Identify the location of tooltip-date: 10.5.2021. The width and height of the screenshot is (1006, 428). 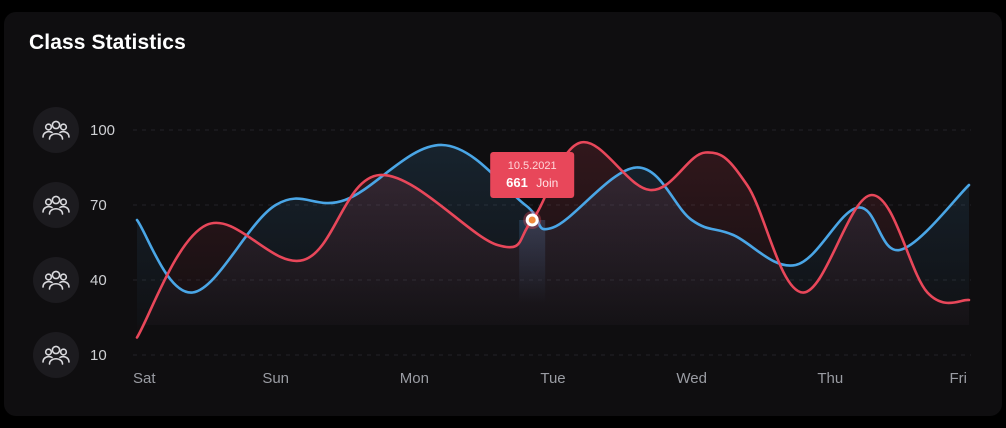
(532, 166).